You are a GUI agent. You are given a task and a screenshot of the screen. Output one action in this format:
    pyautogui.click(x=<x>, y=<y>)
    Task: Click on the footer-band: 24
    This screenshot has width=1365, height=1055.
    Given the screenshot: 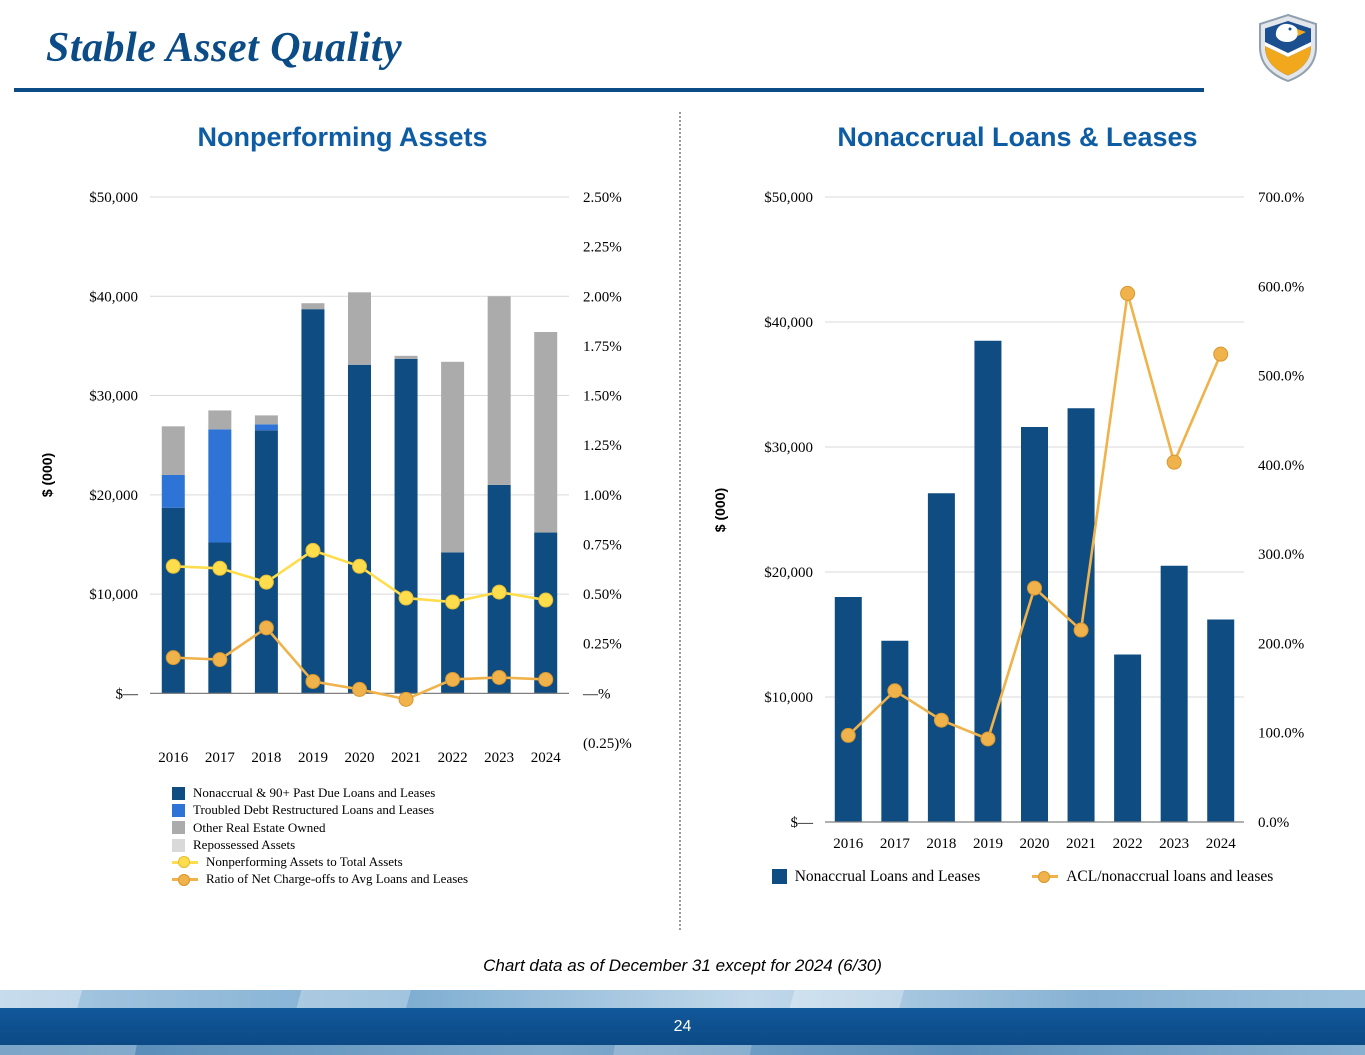 What is the action you would take?
    pyautogui.click(x=682, y=1022)
    